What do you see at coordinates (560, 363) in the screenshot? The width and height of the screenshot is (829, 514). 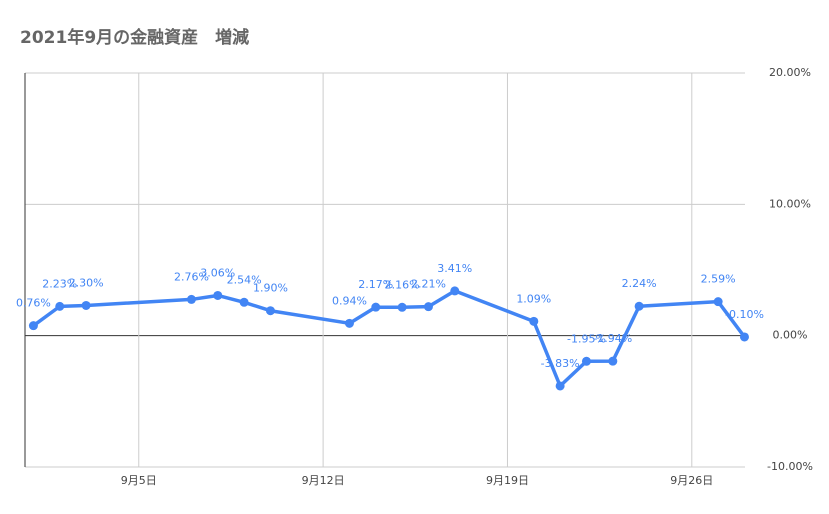 I see `value-label: -3.83%` at bounding box center [560, 363].